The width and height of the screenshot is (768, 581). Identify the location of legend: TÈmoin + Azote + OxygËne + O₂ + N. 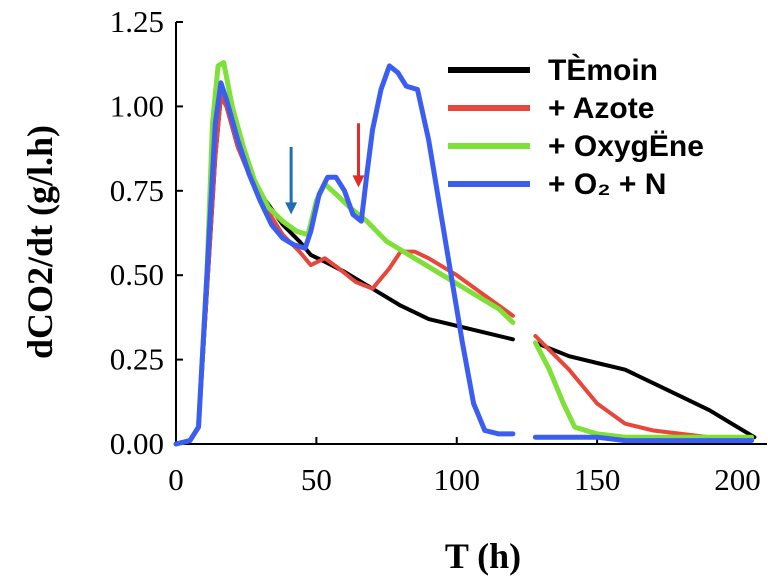
(576, 127).